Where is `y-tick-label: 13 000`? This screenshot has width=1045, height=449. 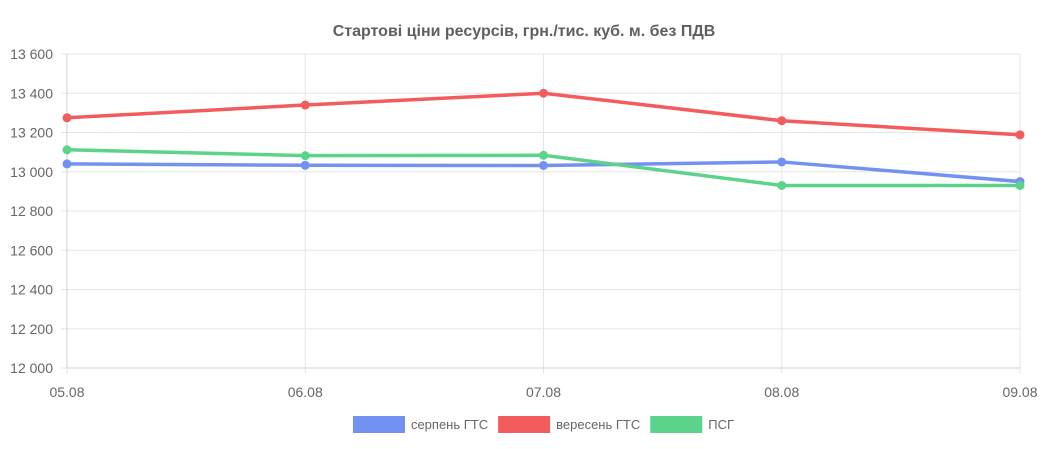
y-tick-label: 13 000 is located at coordinates (31, 172).